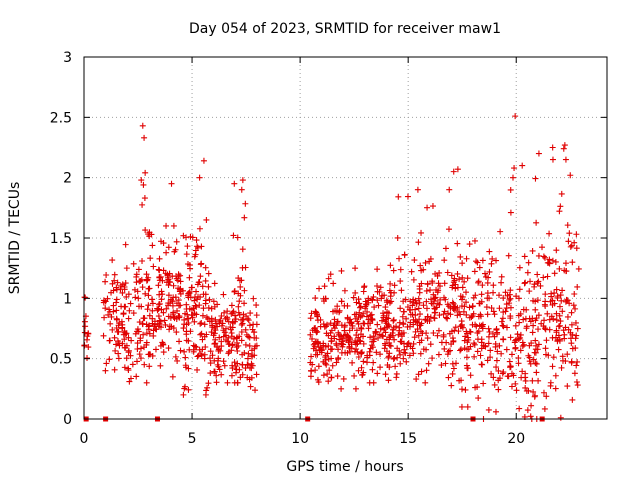 The height and width of the screenshot is (480, 640). I want to click on y-tick-label: 2.5, so click(61, 118).